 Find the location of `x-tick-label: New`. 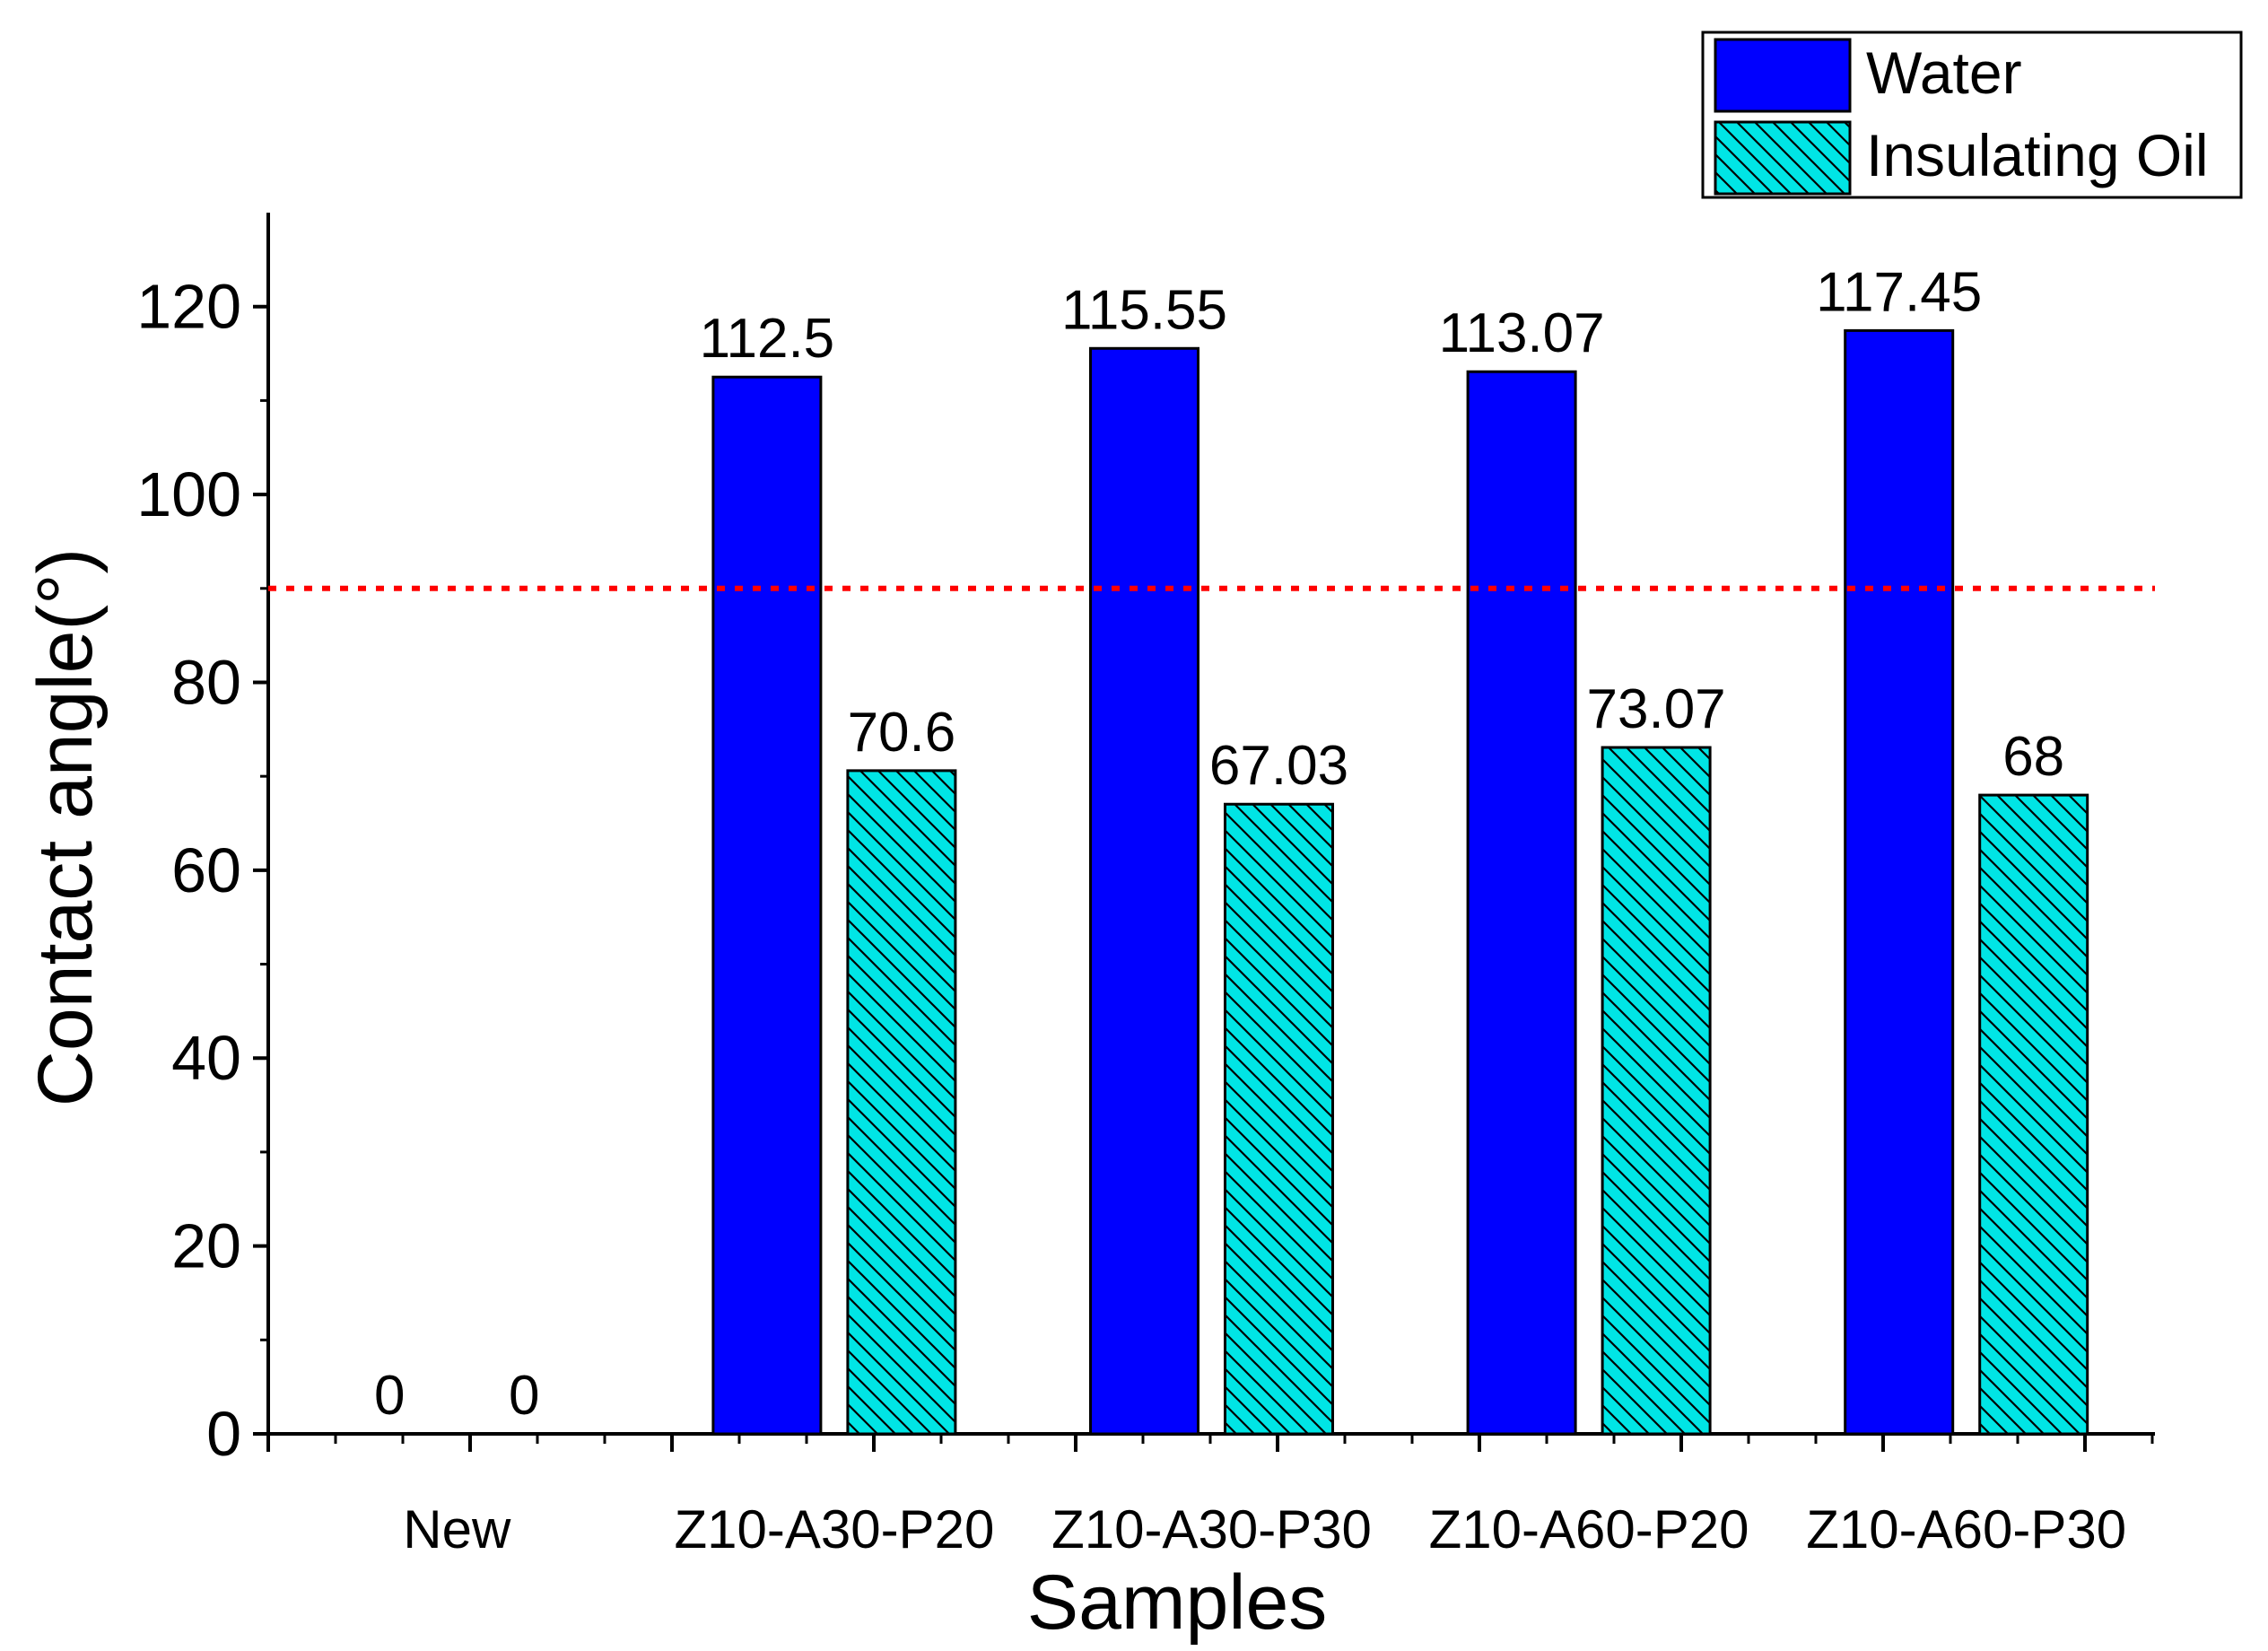

x-tick-label: New is located at coordinates (457, 1529).